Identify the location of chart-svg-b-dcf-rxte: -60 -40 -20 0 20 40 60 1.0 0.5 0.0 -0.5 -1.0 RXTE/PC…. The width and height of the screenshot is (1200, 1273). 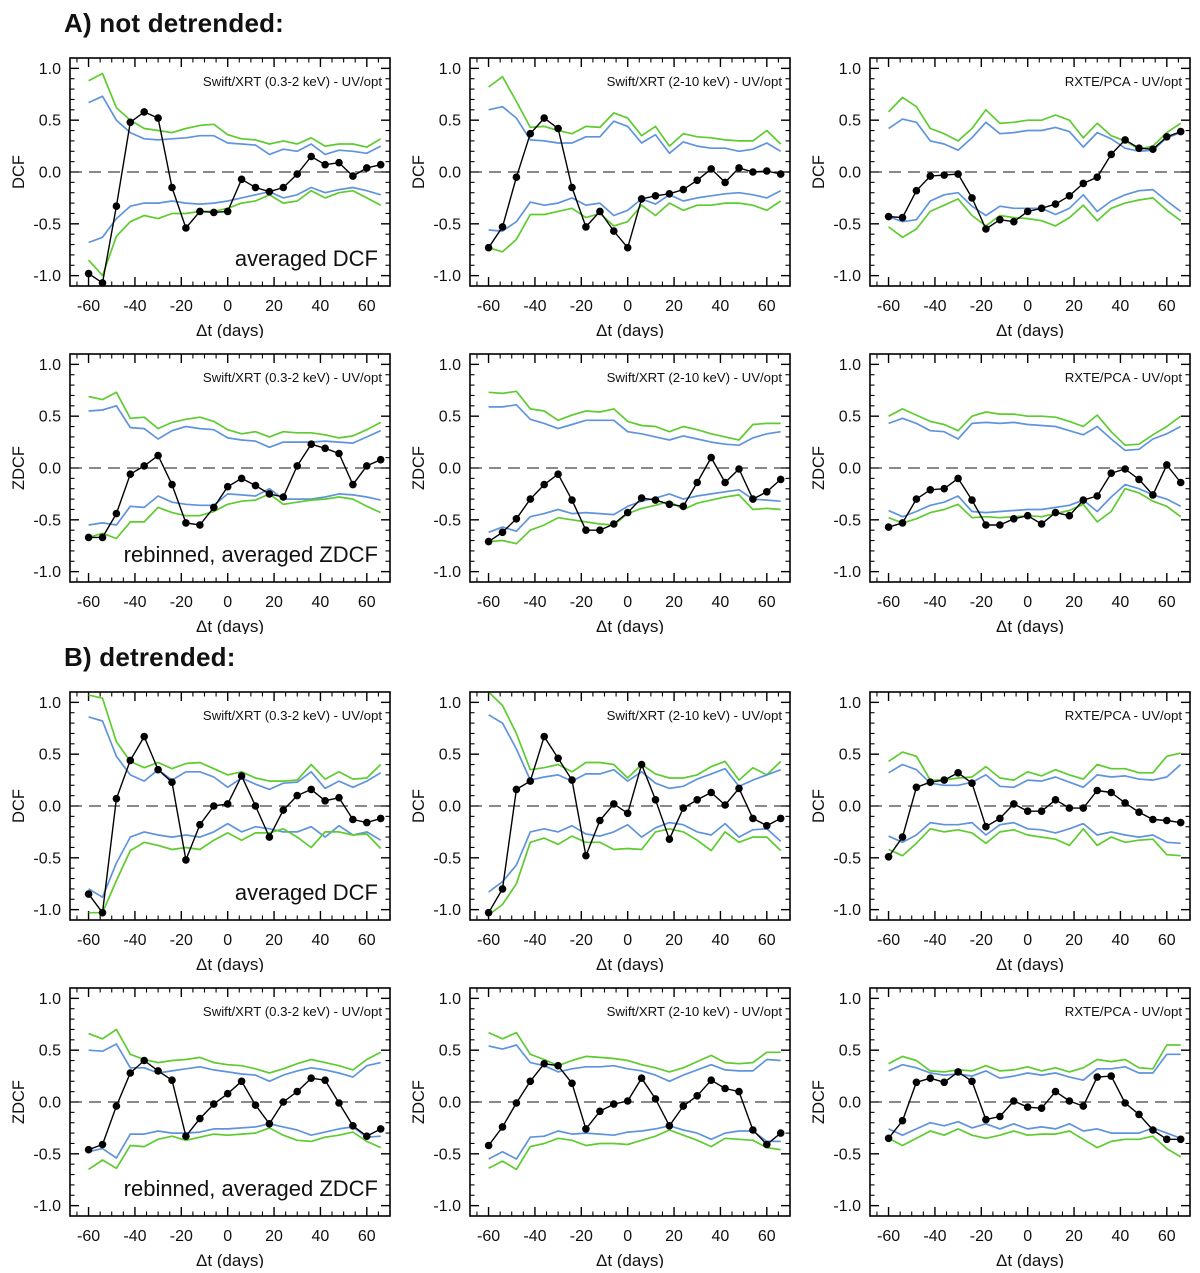
(1000, 832).